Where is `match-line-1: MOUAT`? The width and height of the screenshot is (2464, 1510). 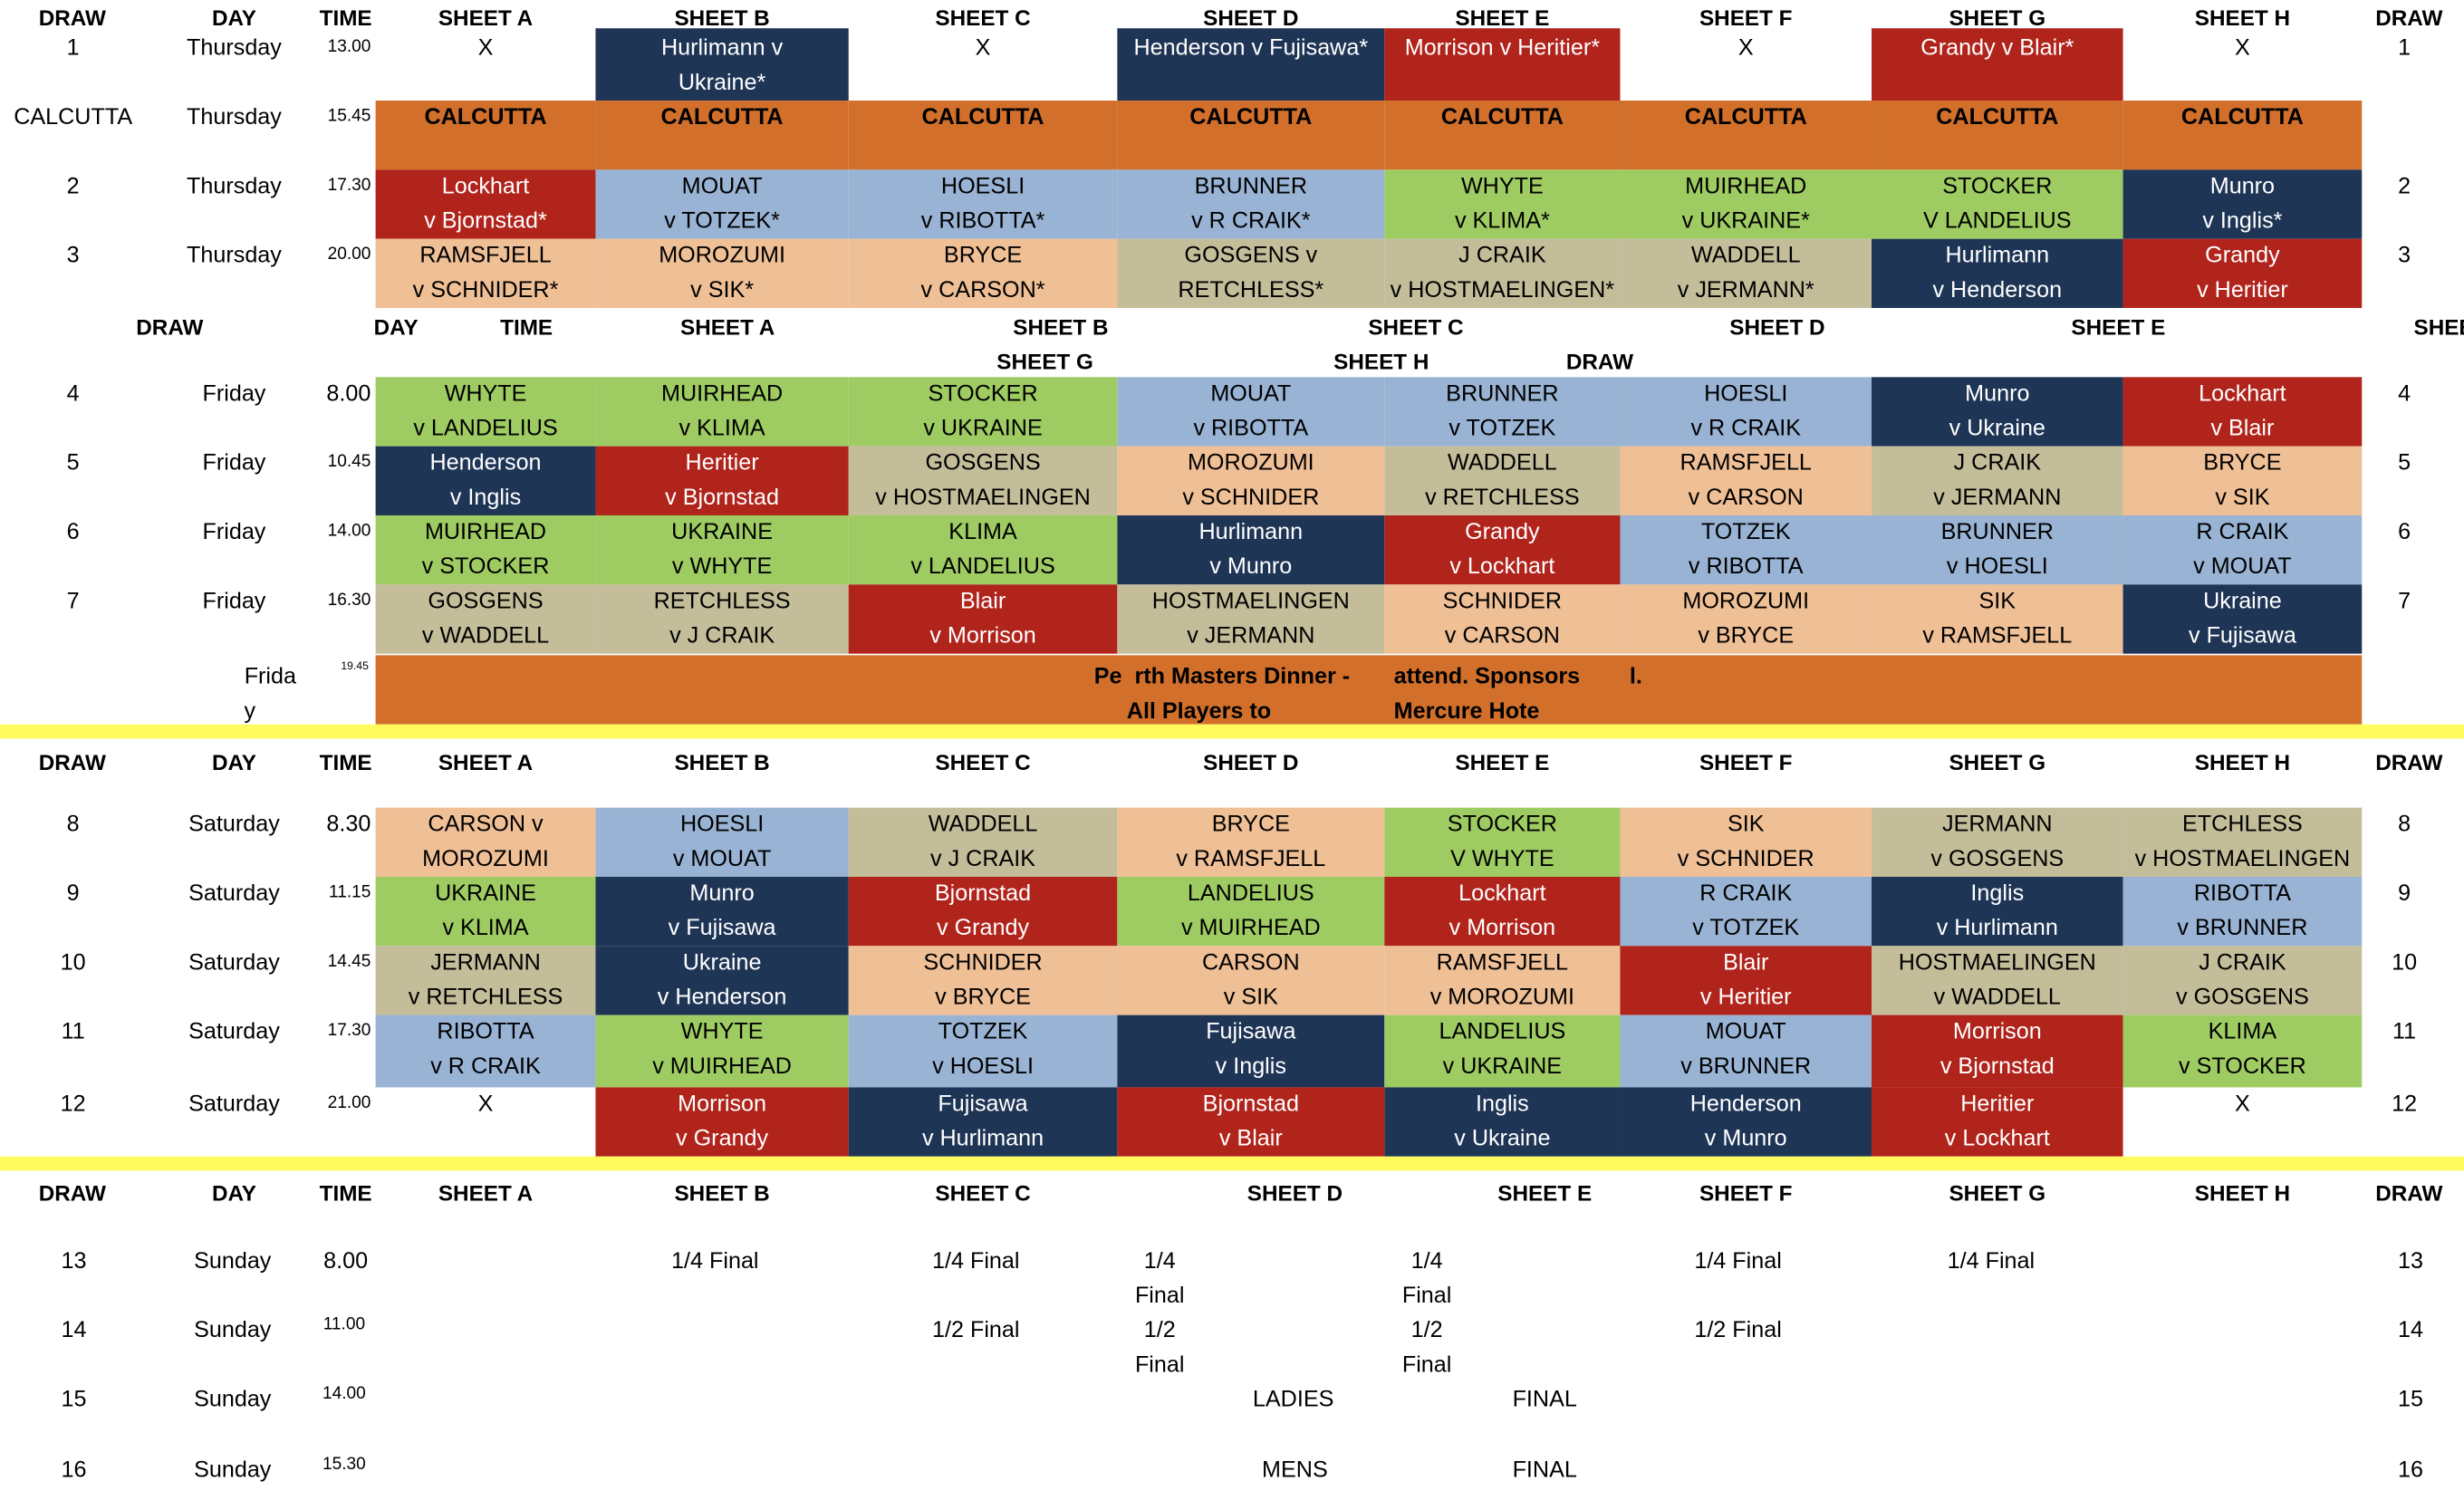 match-line-1: MOUAT is located at coordinates (722, 187).